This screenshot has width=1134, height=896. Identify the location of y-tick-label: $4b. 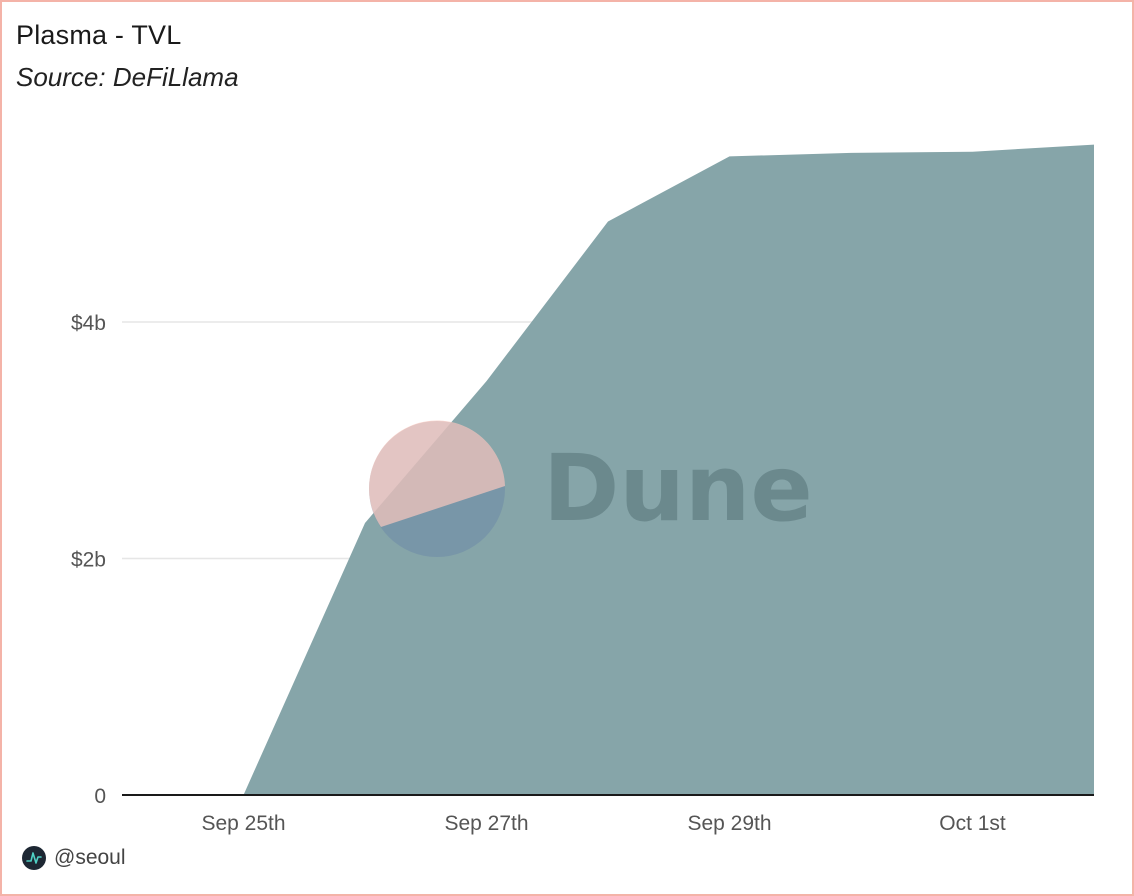
(88, 323).